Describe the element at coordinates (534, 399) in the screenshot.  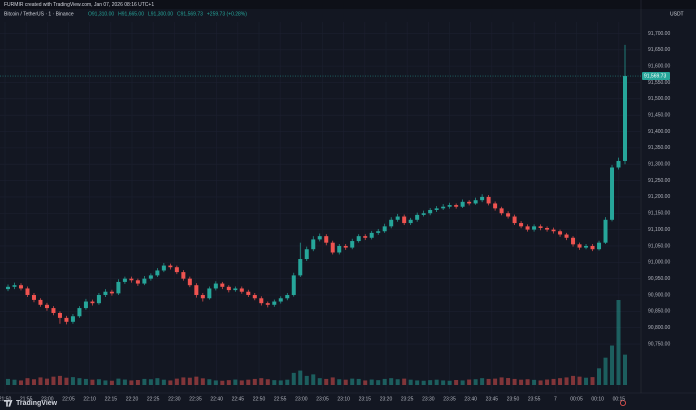
I see `x-tick-label: 23:55` at that location.